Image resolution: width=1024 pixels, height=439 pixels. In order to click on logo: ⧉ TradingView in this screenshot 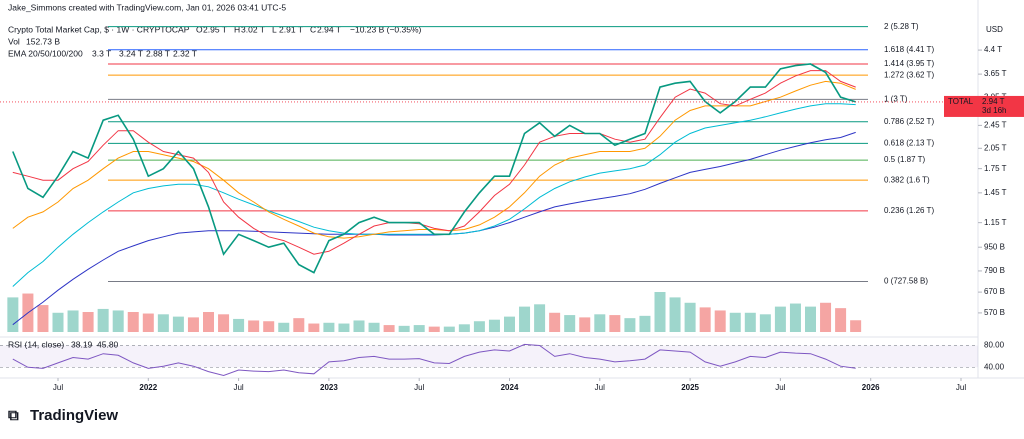, I will do `click(63, 415)`.